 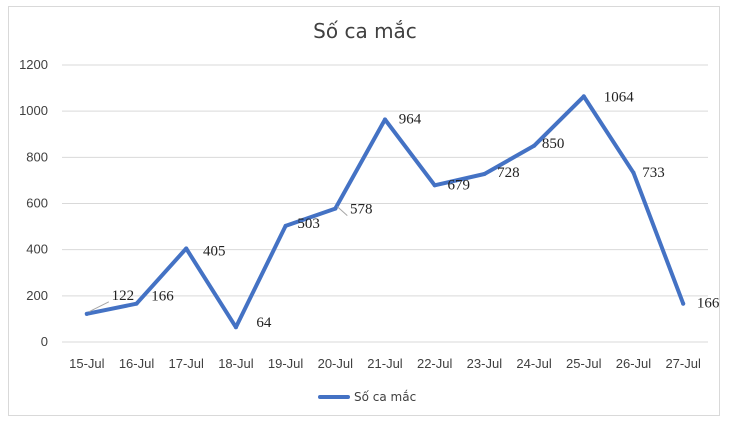 What do you see at coordinates (33, 110) in the screenshot?
I see `y-tick-label: 1000` at bounding box center [33, 110].